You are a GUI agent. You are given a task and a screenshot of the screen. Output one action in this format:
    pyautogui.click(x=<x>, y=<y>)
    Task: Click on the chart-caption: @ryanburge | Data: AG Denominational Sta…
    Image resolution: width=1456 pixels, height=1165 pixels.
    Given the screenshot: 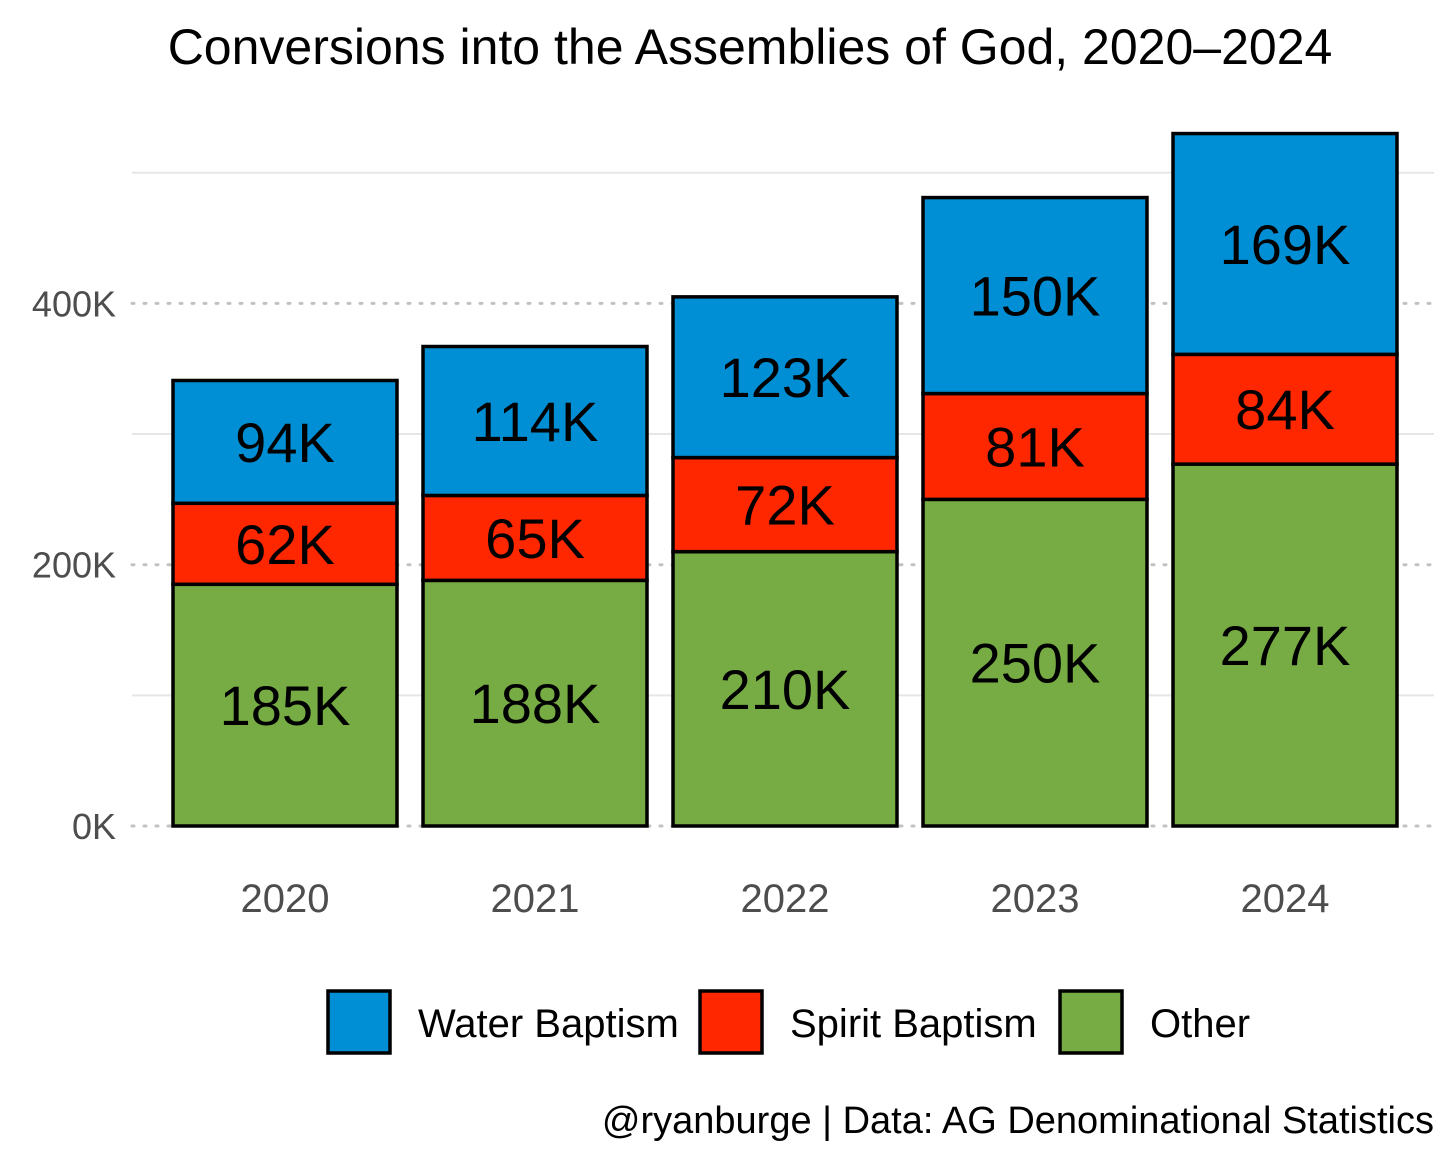 What is the action you would take?
    pyautogui.click(x=1018, y=1121)
    